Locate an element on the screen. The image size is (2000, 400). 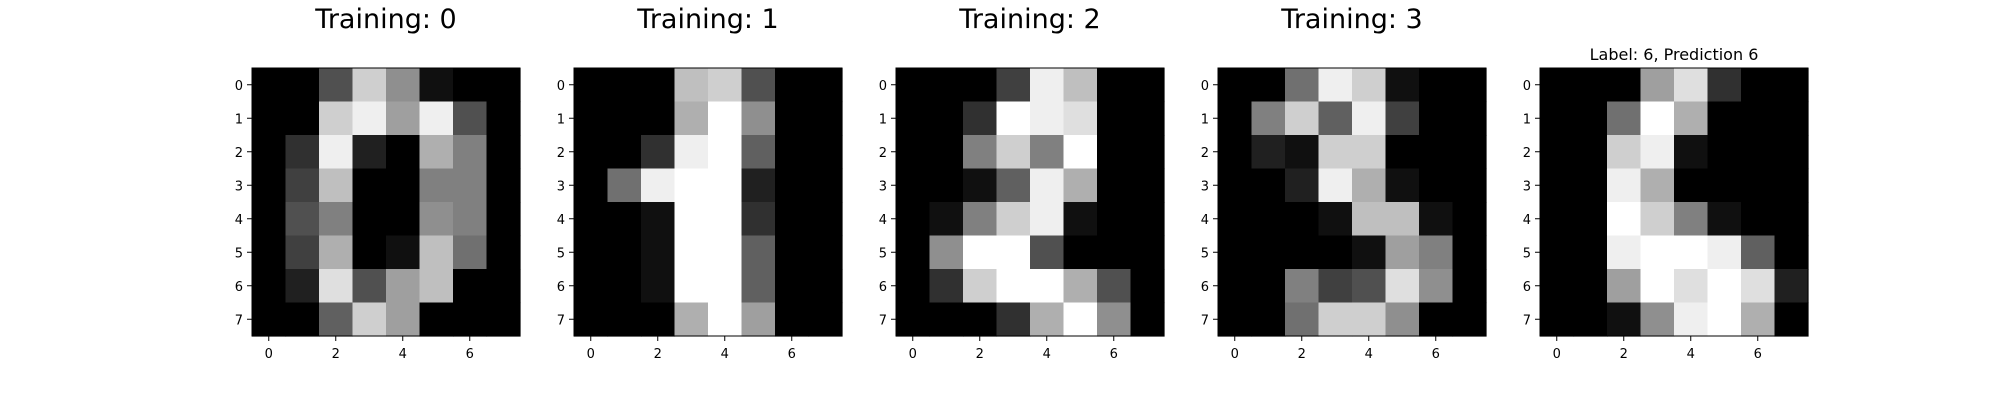
y-tick-label: 0 is located at coordinates (883, 86).